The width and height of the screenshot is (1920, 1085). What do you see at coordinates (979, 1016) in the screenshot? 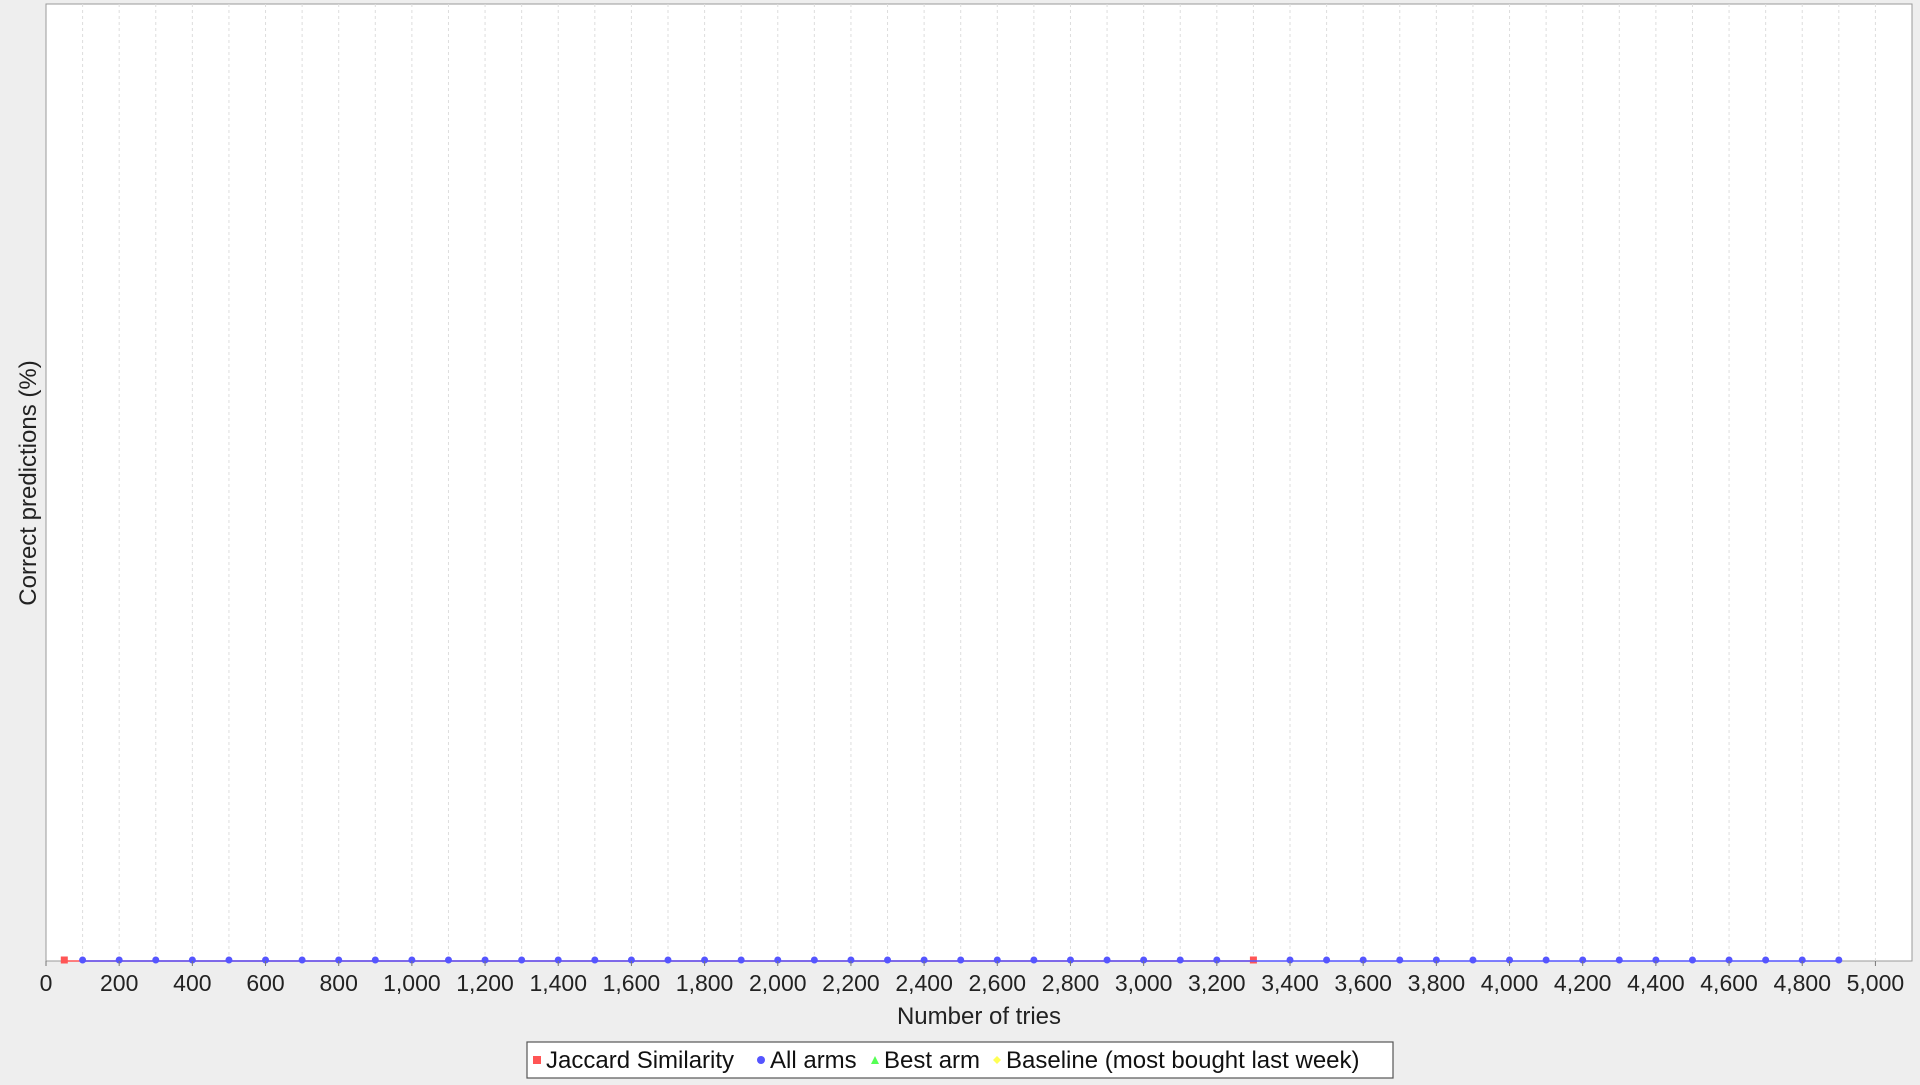
I see `x-axis-label: Number of tries` at bounding box center [979, 1016].